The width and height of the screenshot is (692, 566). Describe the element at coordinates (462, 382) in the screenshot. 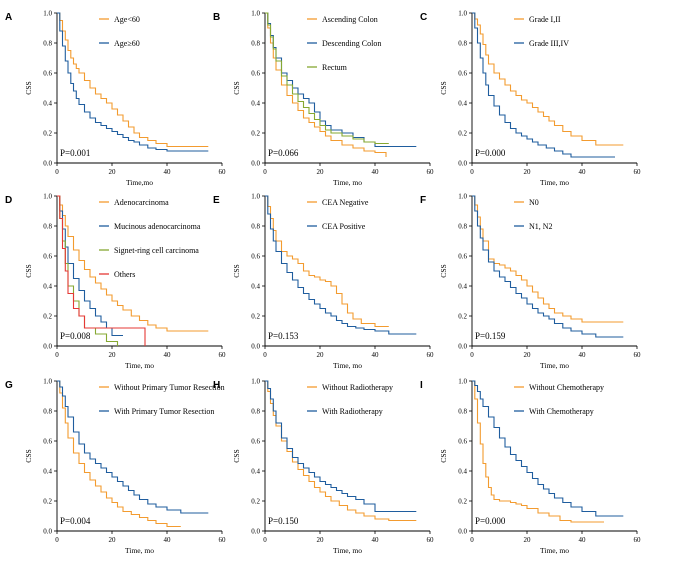

I see `y-tick-label-i: 1.0` at that location.